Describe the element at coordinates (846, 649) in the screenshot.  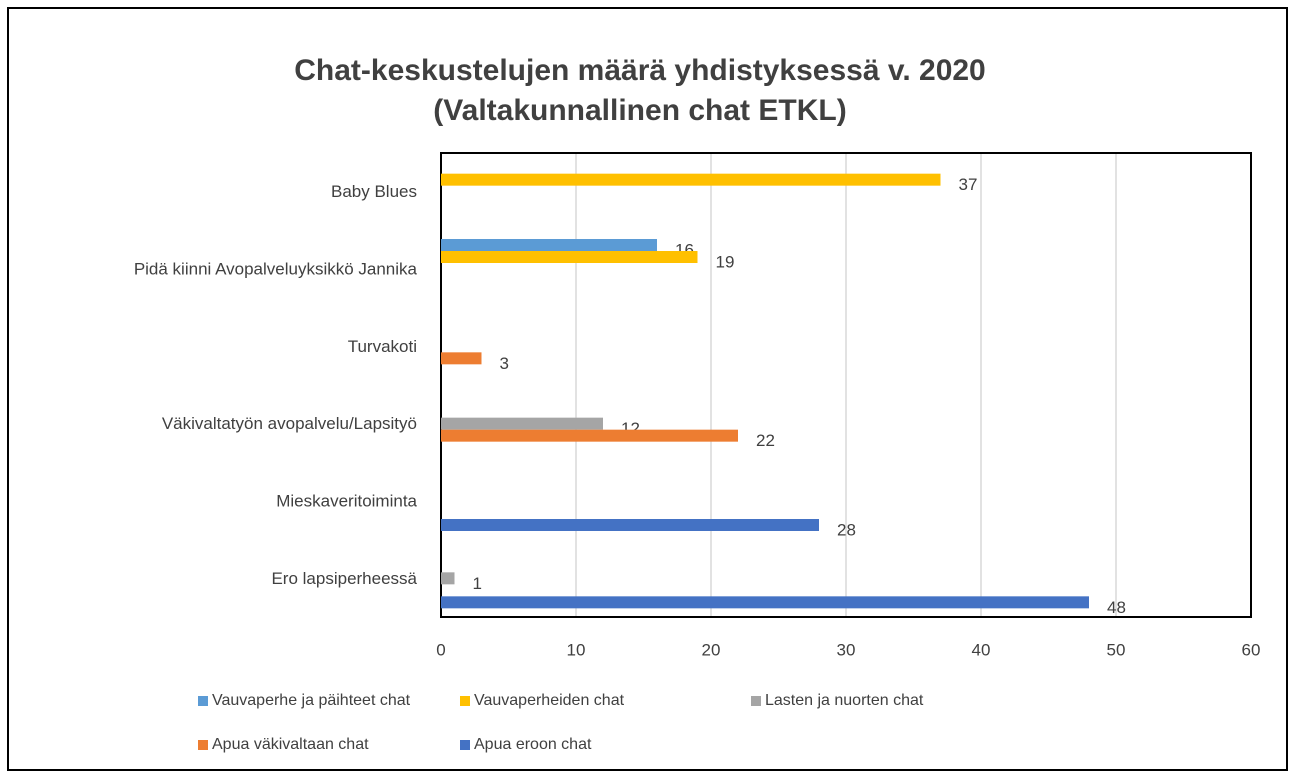
I see `x-tick-label: 30` at that location.